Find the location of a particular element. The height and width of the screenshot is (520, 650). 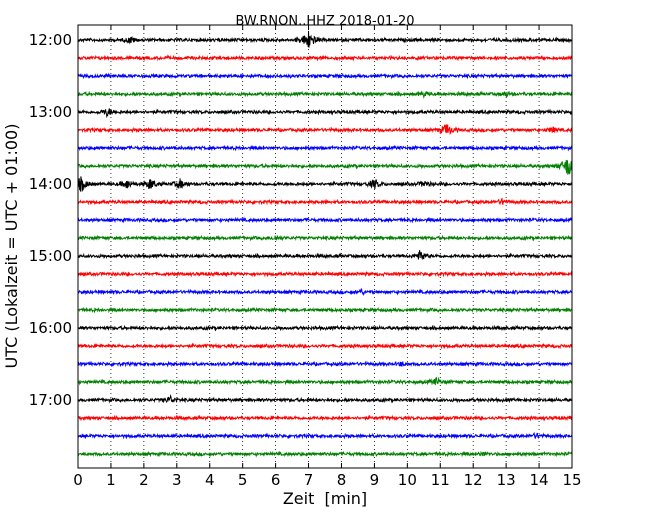

x-tick-label: 15 is located at coordinates (571, 480).